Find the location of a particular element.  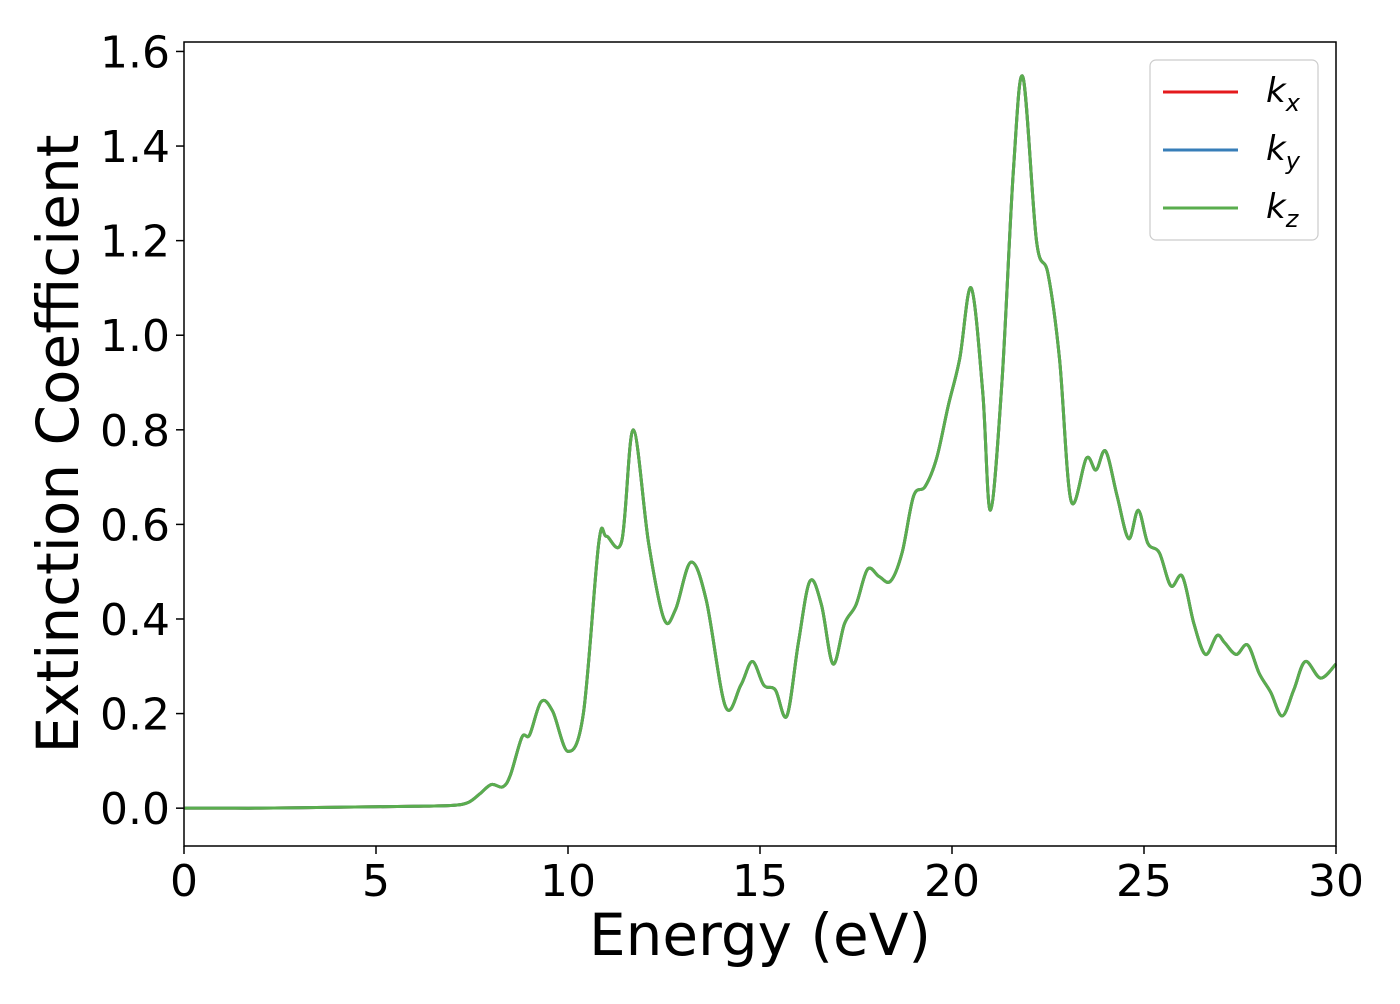

x-tick-label: 5 is located at coordinates (376, 881).